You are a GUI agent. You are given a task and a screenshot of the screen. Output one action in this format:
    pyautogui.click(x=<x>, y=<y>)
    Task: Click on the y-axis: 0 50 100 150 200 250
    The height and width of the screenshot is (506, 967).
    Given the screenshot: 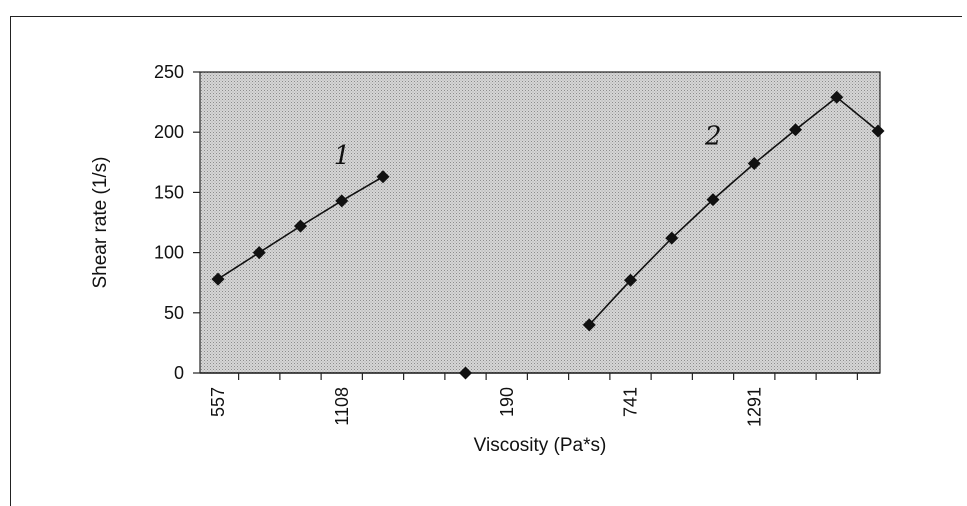 What is the action you would take?
    pyautogui.click(x=177, y=222)
    